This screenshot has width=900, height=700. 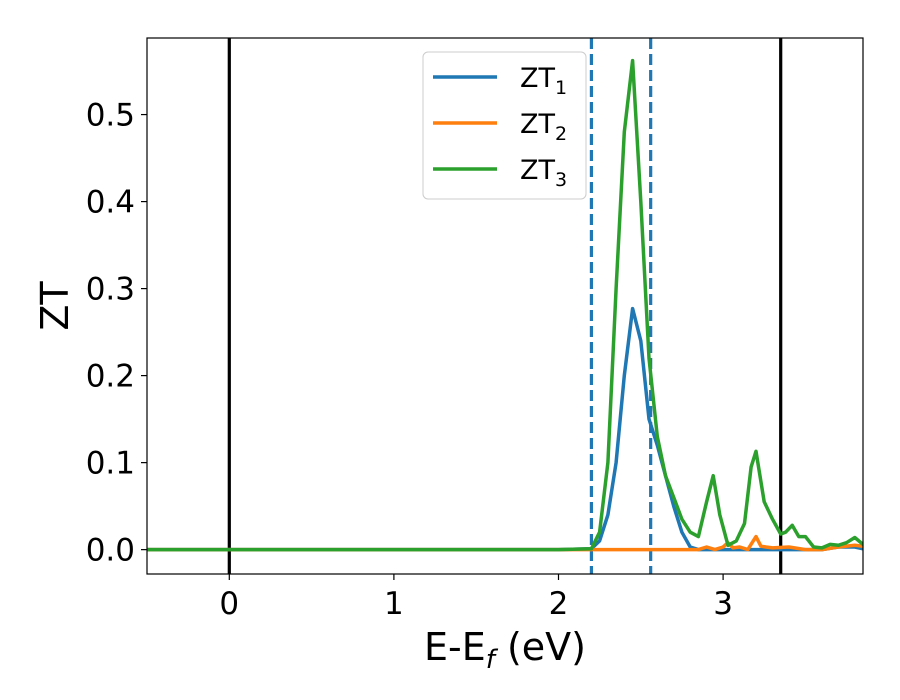 What do you see at coordinates (229, 604) in the screenshot?
I see `x-tick-label-0: 0` at bounding box center [229, 604].